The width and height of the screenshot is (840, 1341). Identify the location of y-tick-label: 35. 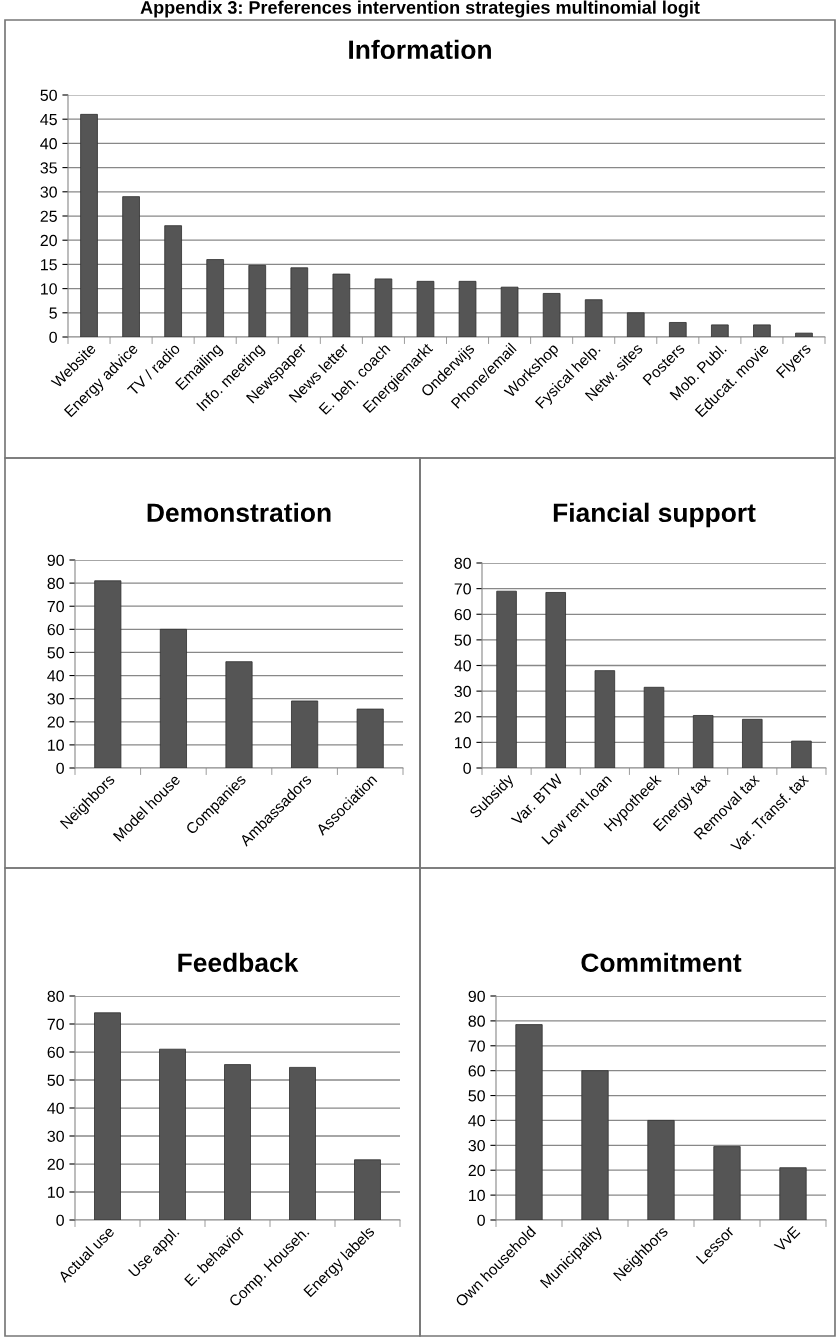
(48, 168).